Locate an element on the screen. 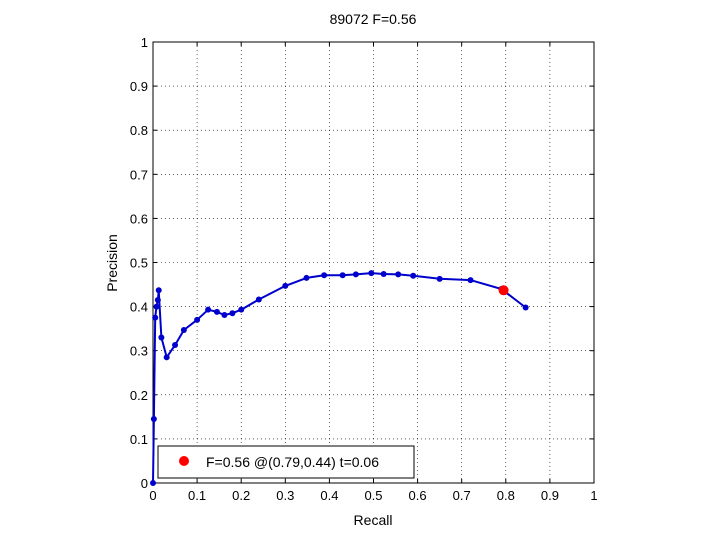  y-tick-label: 0.2 is located at coordinates (139, 395).